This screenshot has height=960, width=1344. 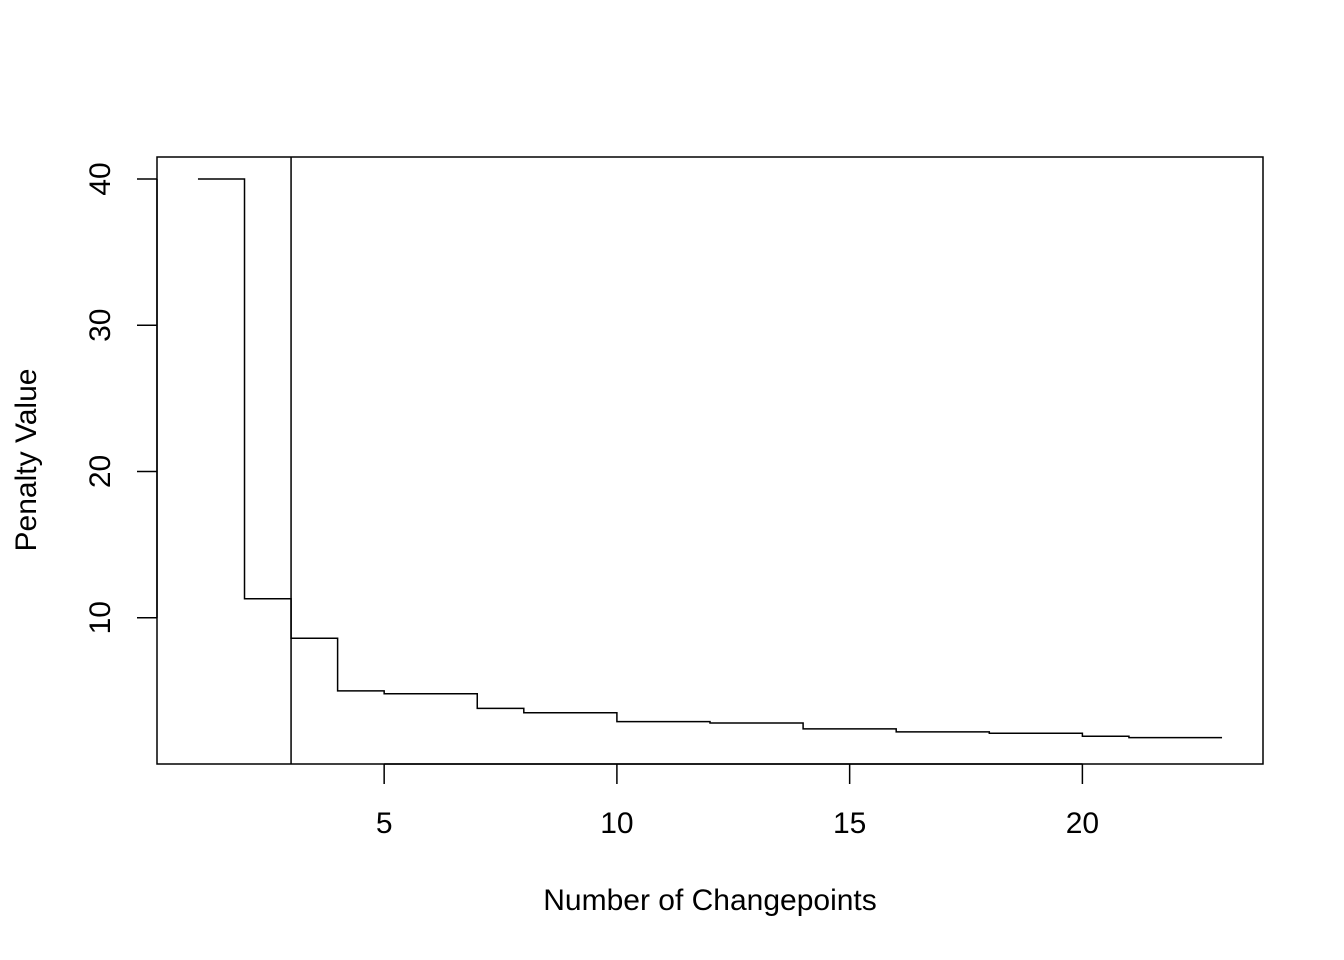 What do you see at coordinates (26, 460) in the screenshot?
I see `y-axis-title: Penalty Value` at bounding box center [26, 460].